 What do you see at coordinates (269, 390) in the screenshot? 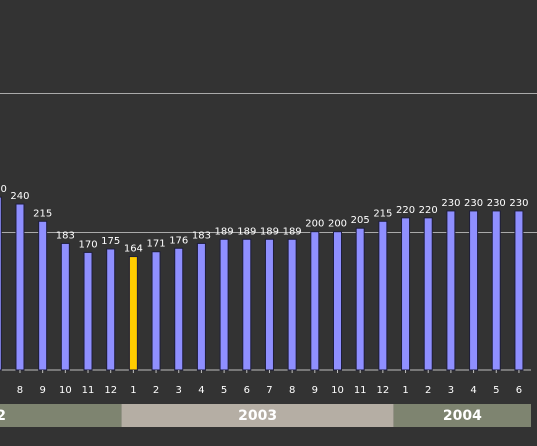
I see `x-tick-label: 7` at bounding box center [269, 390].